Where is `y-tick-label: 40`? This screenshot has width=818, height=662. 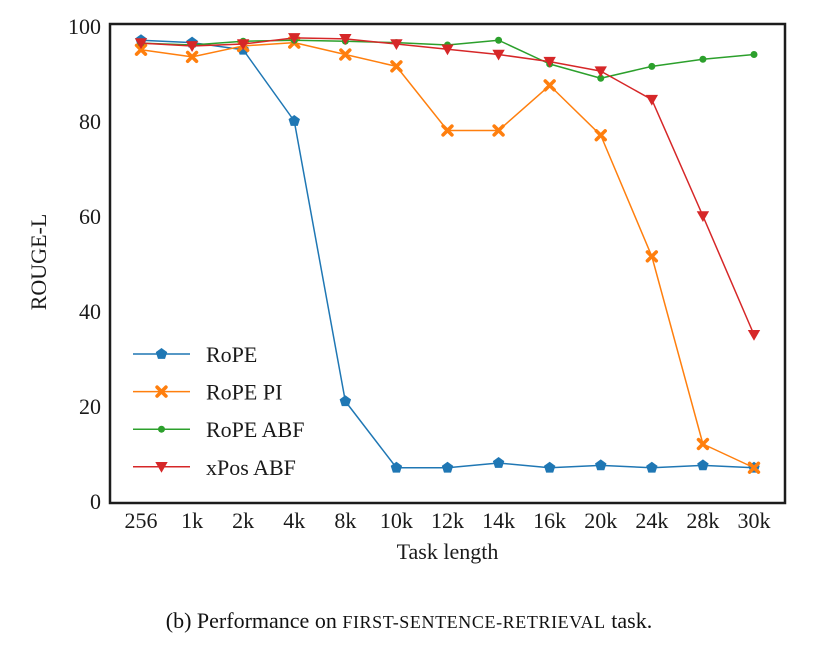
y-tick-label: 40 is located at coordinates (90, 311).